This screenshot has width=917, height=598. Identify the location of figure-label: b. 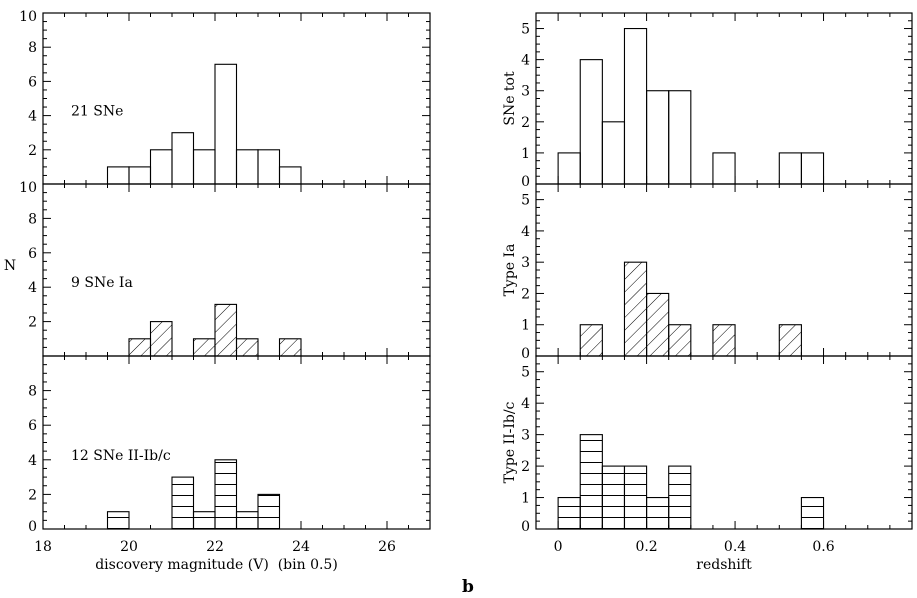
(468, 587).